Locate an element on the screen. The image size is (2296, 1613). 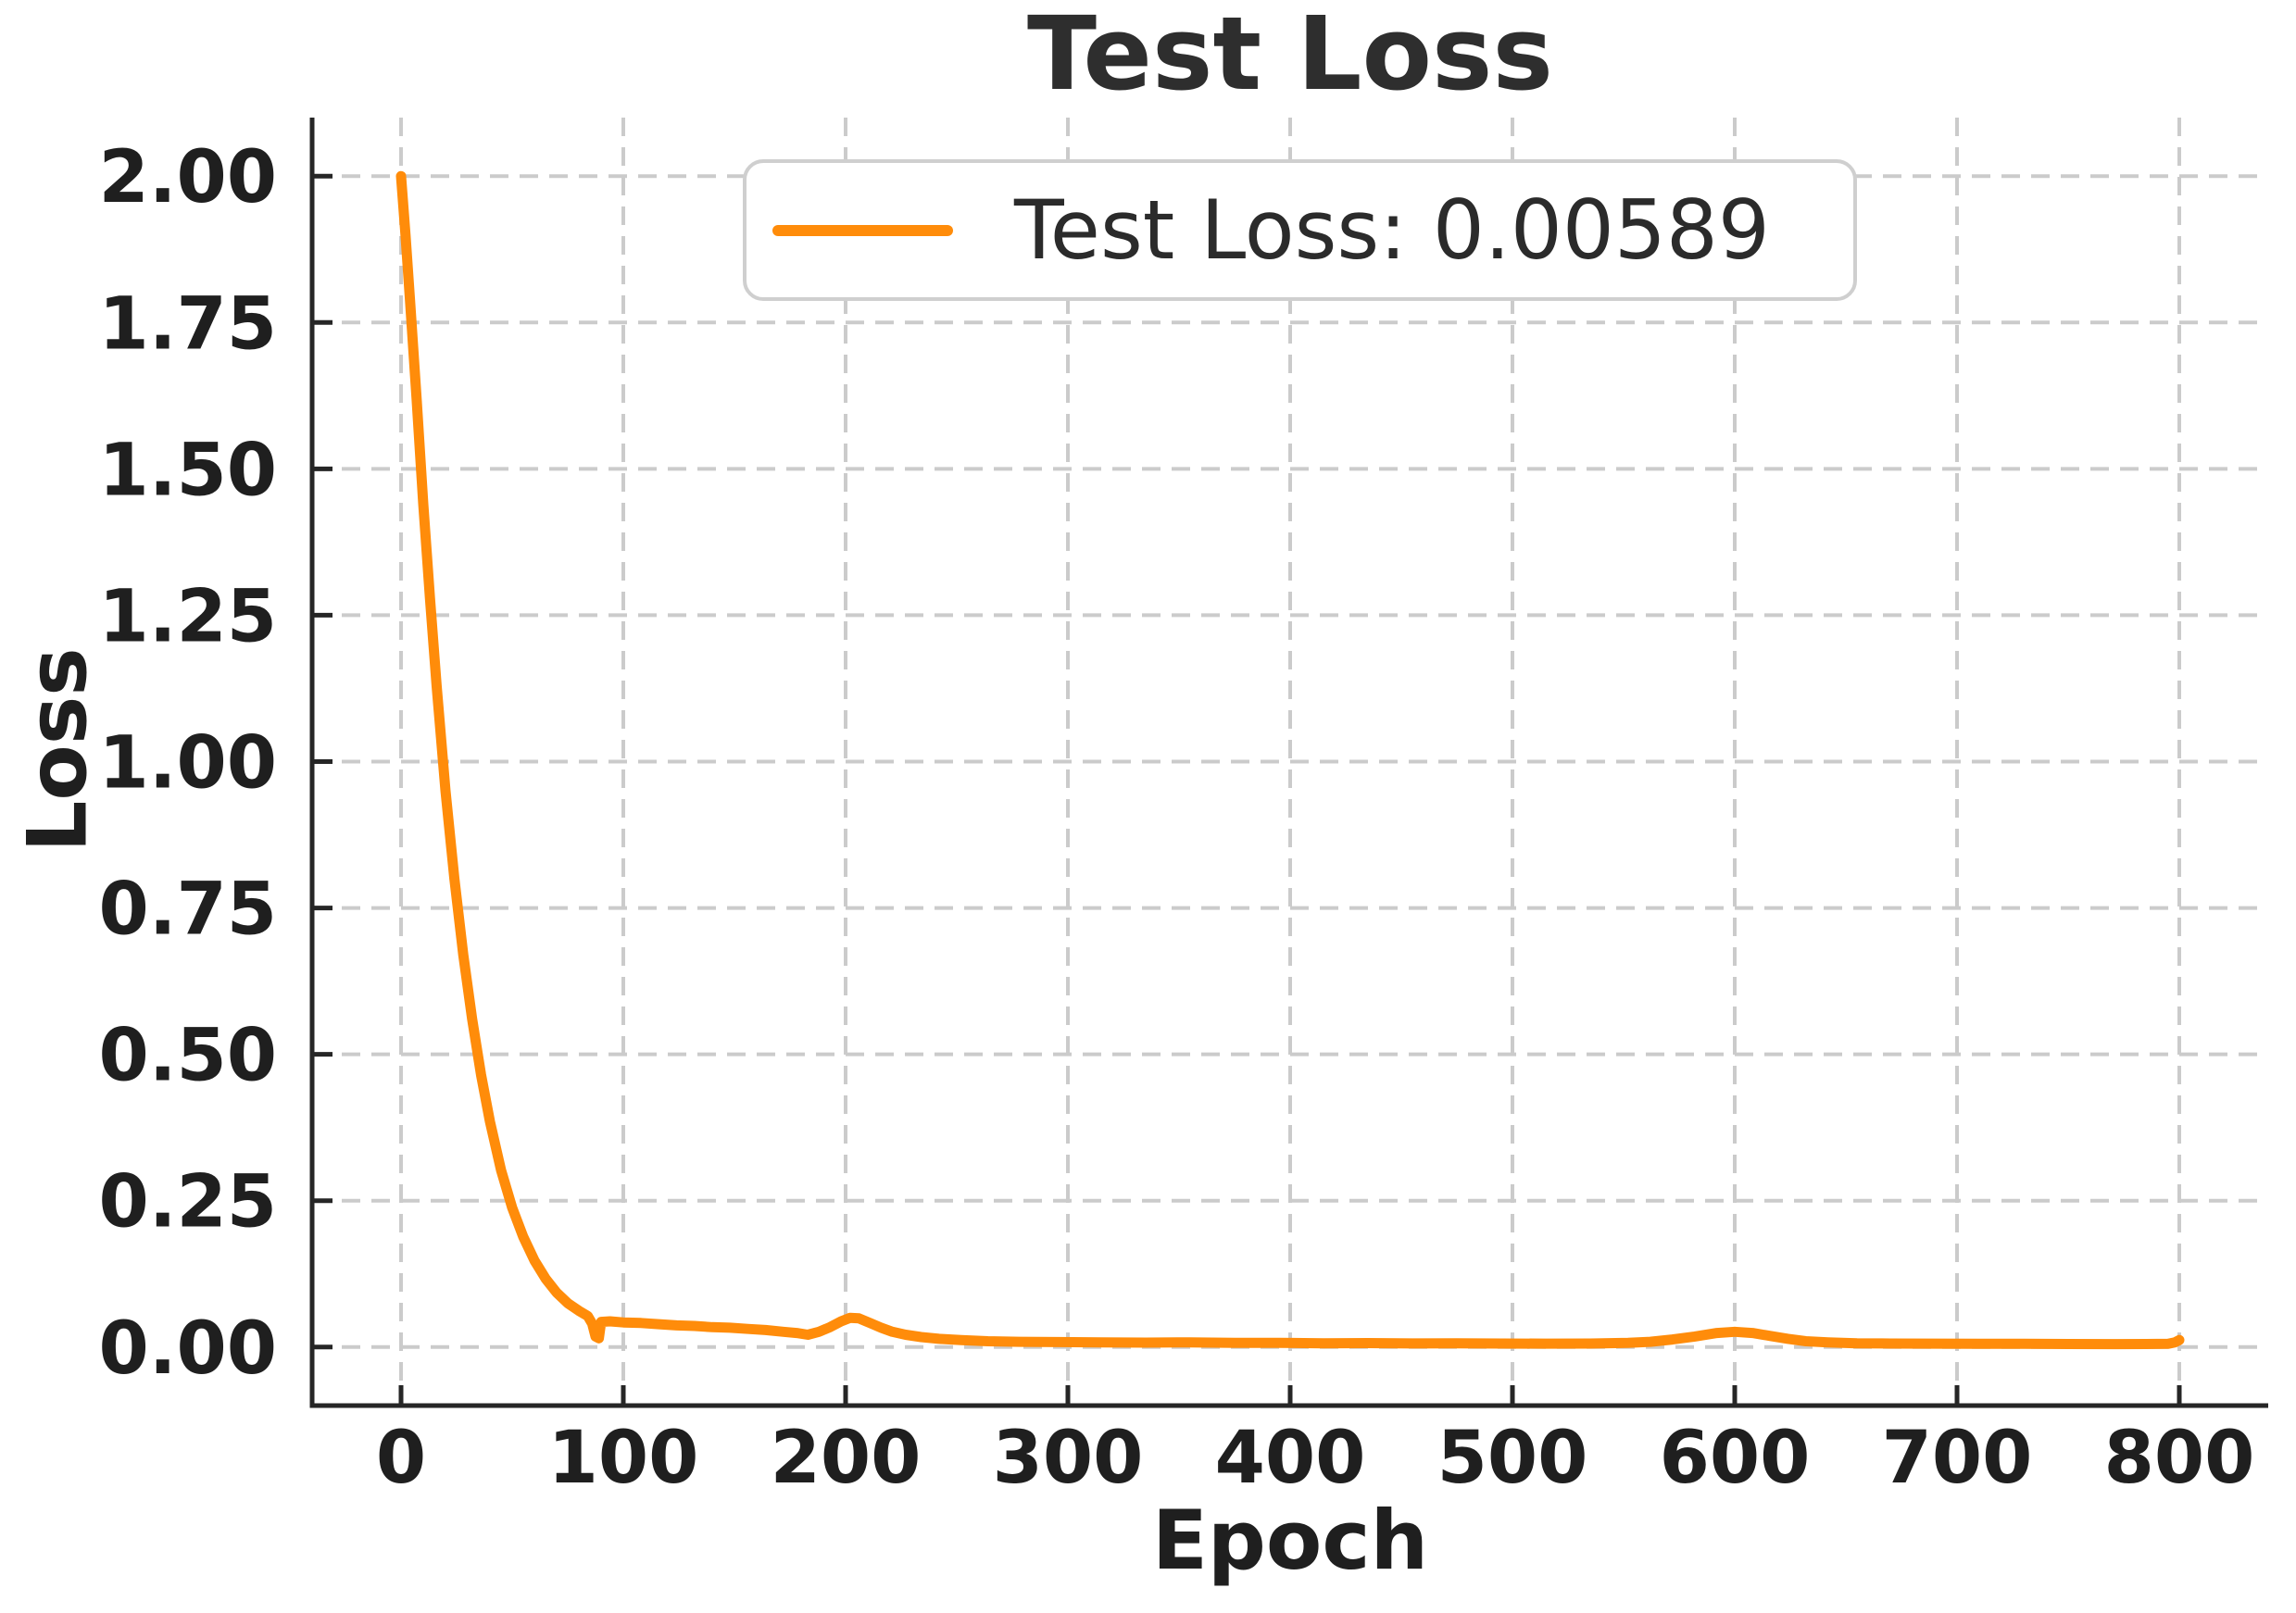
x-tick-label: 100 is located at coordinates (623, 1458).